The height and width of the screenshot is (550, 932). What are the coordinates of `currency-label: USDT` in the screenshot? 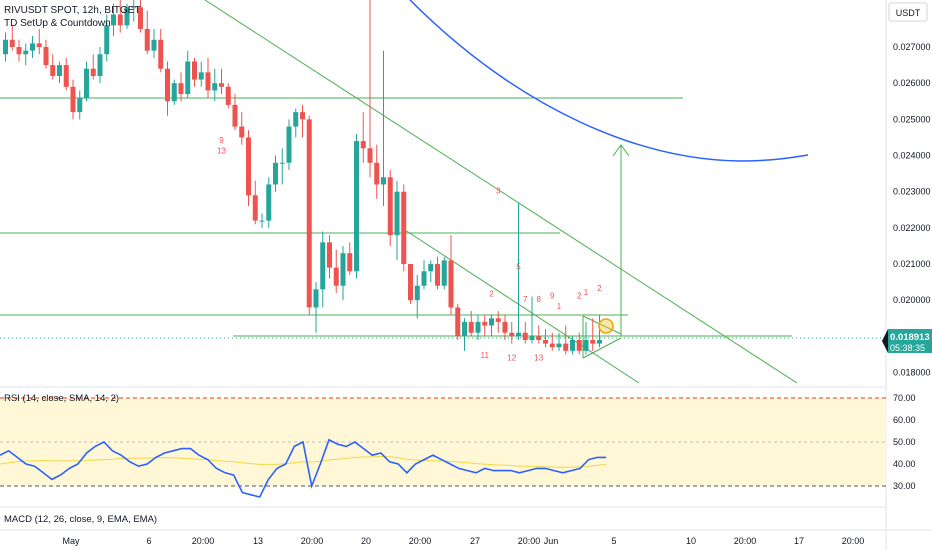 It's located at (908, 13).